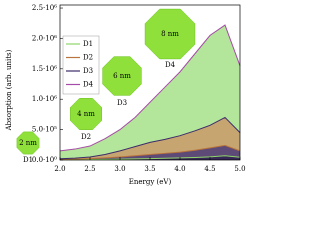  What do you see at coordinates (122, 103) in the screenshot?
I see `particle-label: D3` at bounding box center [122, 103].